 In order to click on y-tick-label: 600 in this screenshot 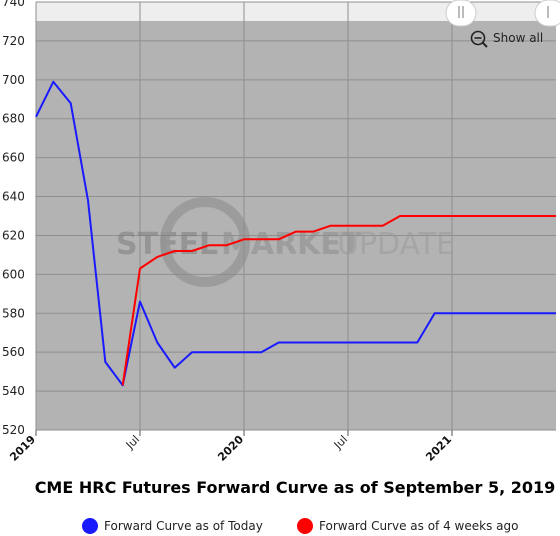, I will do `click(13, 274)`.